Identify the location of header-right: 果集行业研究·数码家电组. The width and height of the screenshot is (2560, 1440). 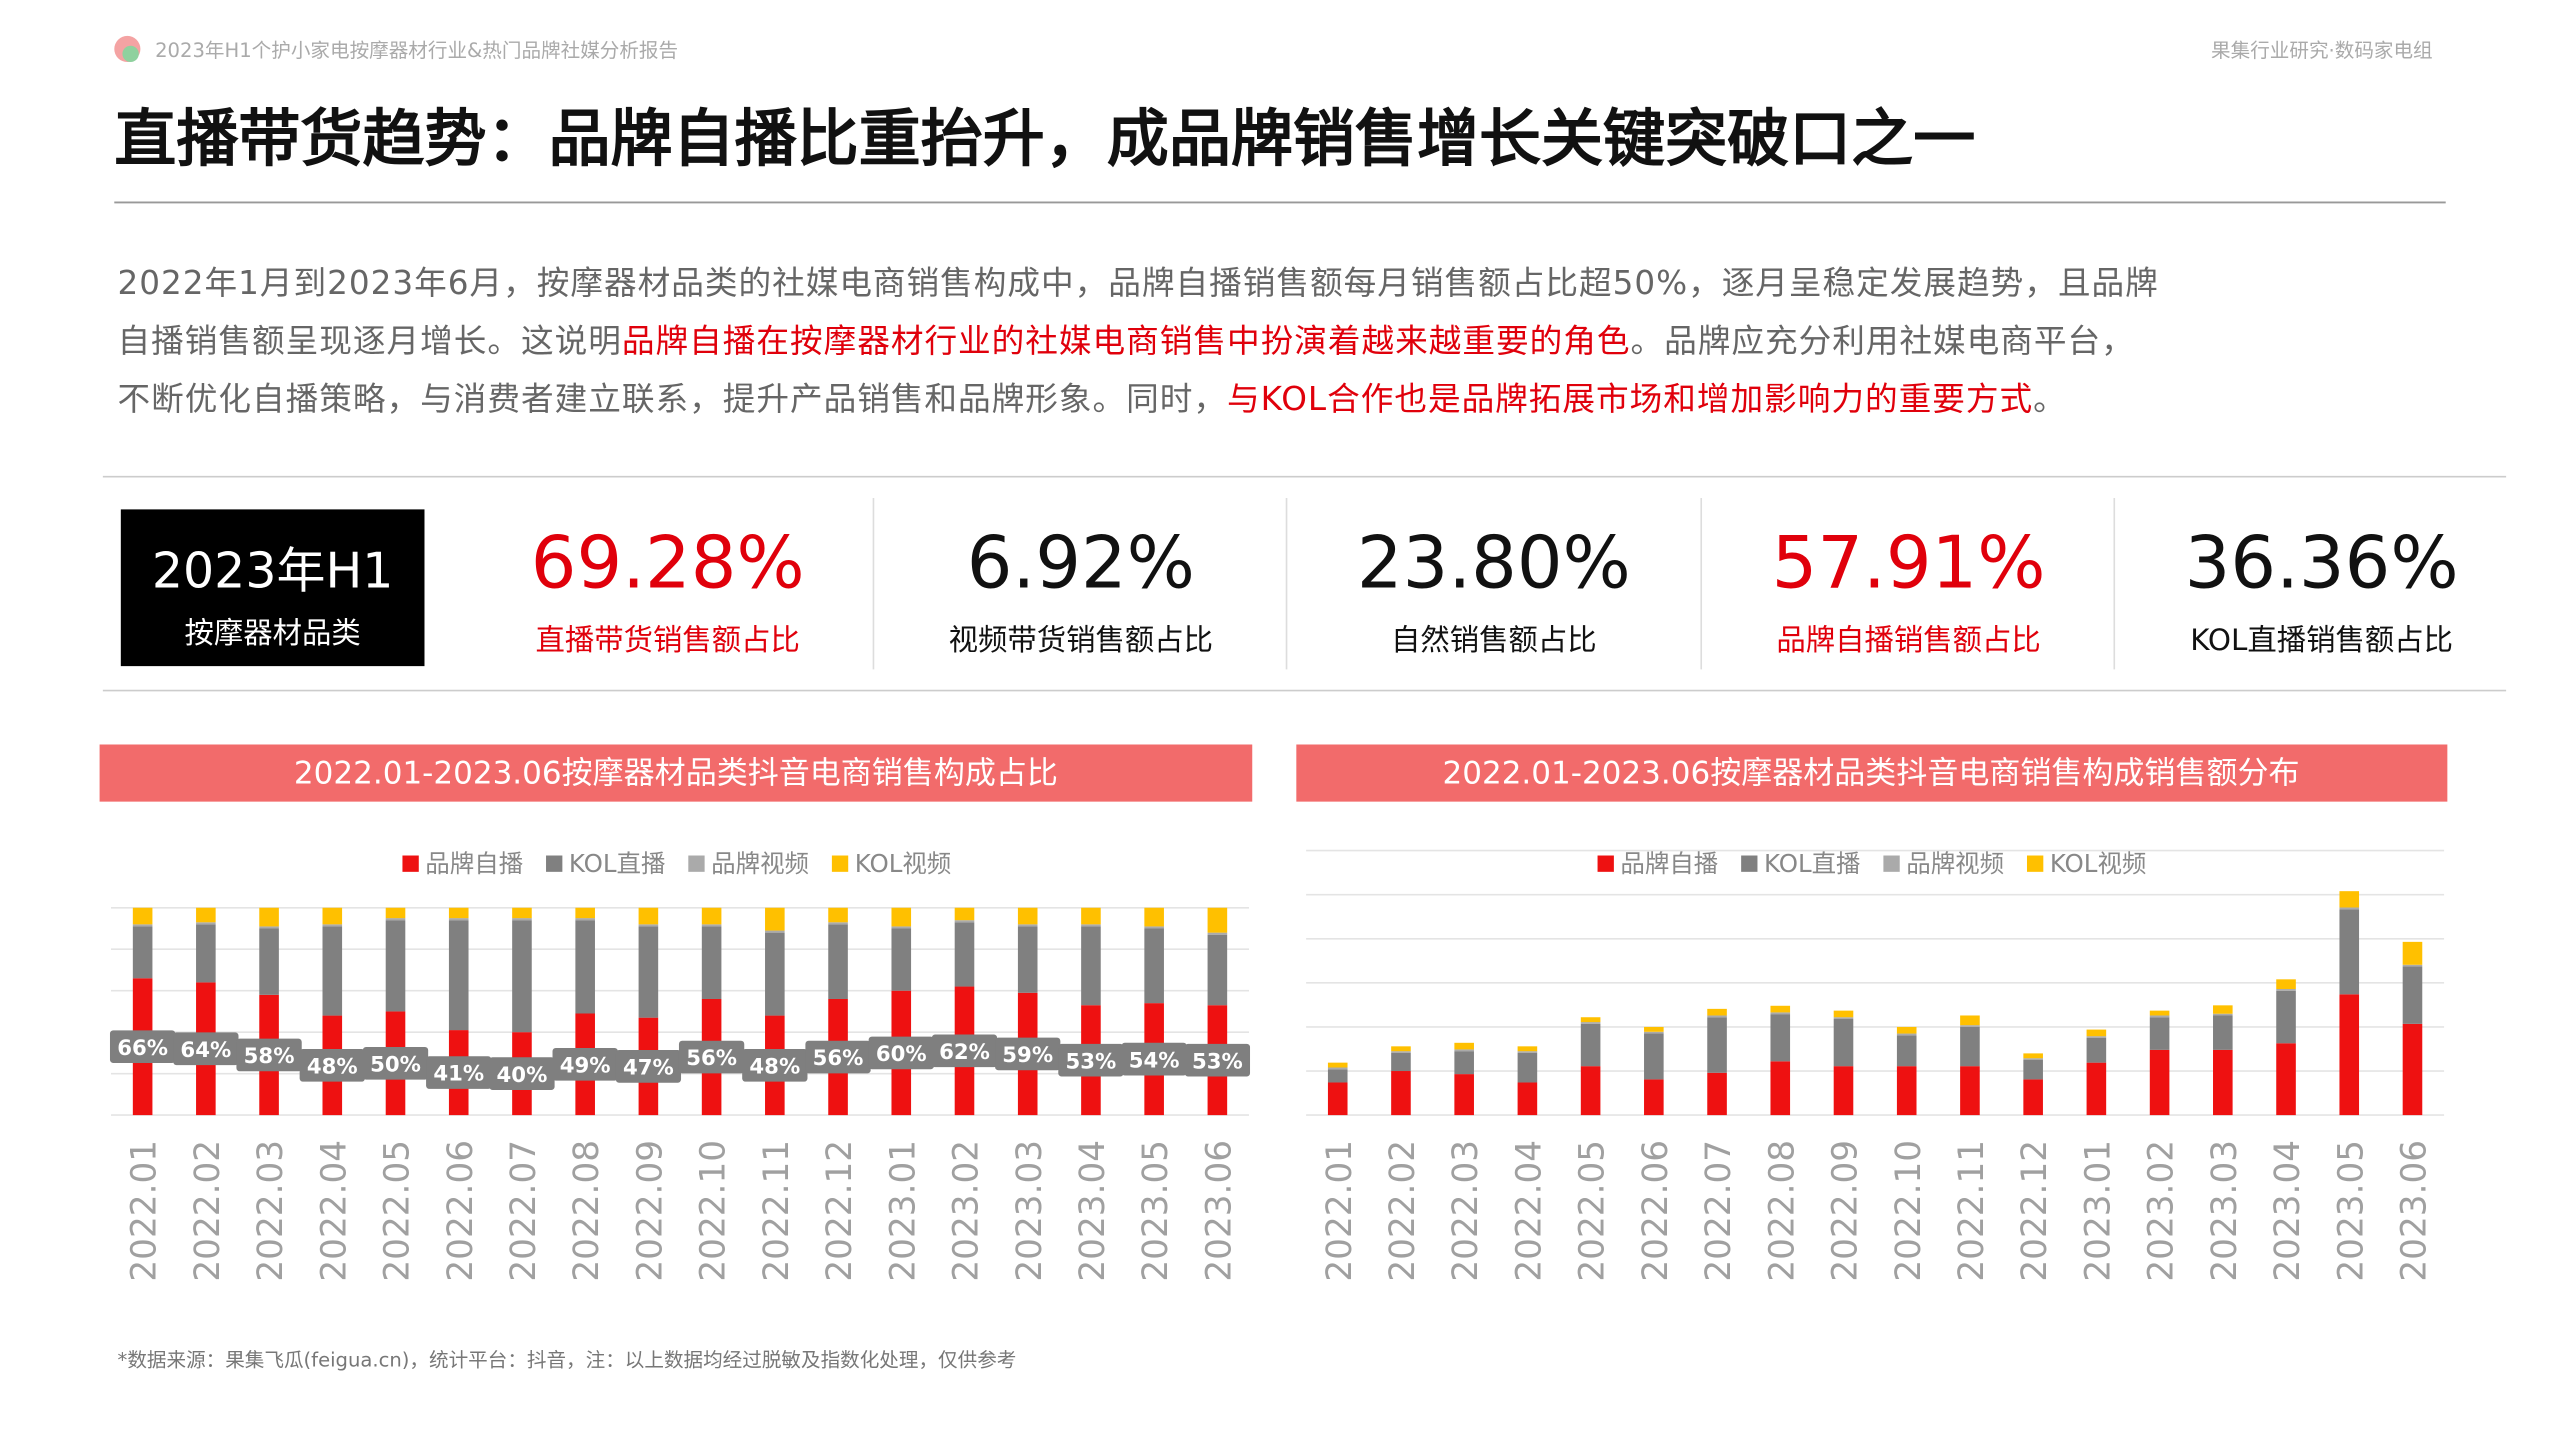
(2322, 50).